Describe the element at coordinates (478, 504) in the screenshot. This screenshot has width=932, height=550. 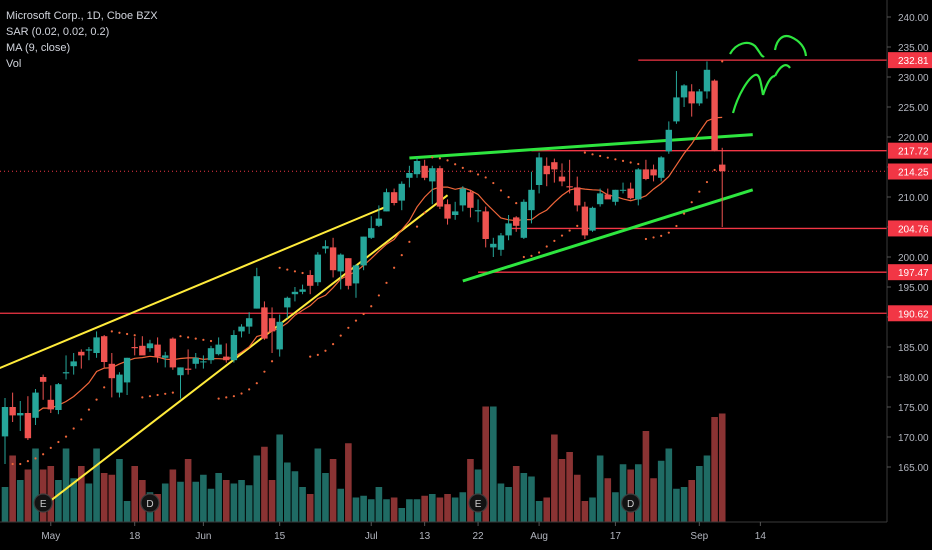
I see `marker-label: E` at that location.